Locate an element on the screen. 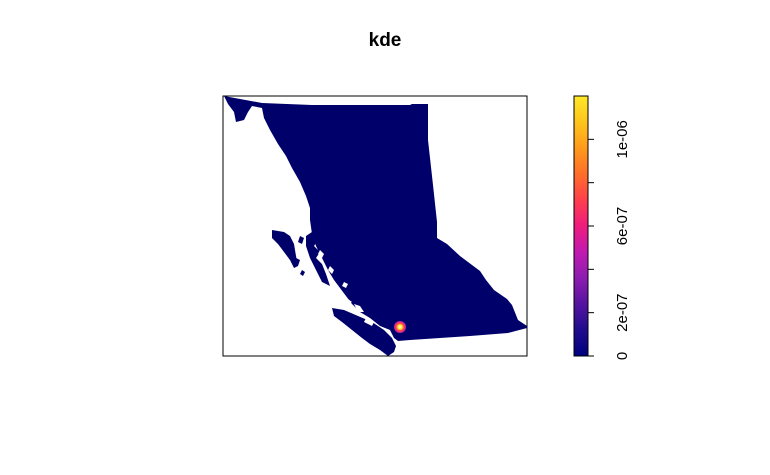  legend-colorbar is located at coordinates (581, 226).